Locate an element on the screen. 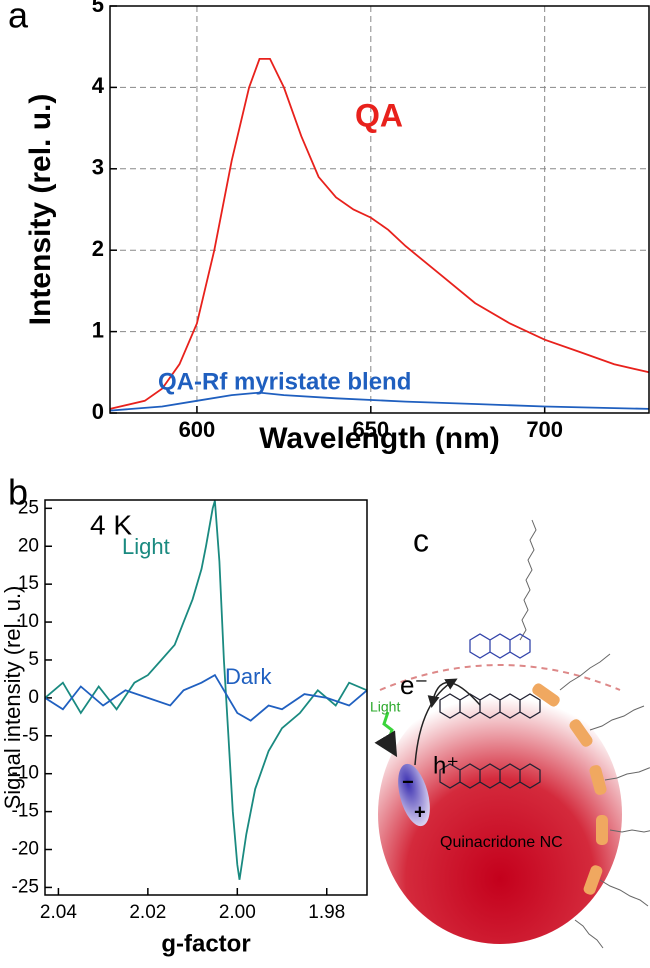 This screenshot has height=968, width=650. x-tick-label: 700 is located at coordinates (544, 429).